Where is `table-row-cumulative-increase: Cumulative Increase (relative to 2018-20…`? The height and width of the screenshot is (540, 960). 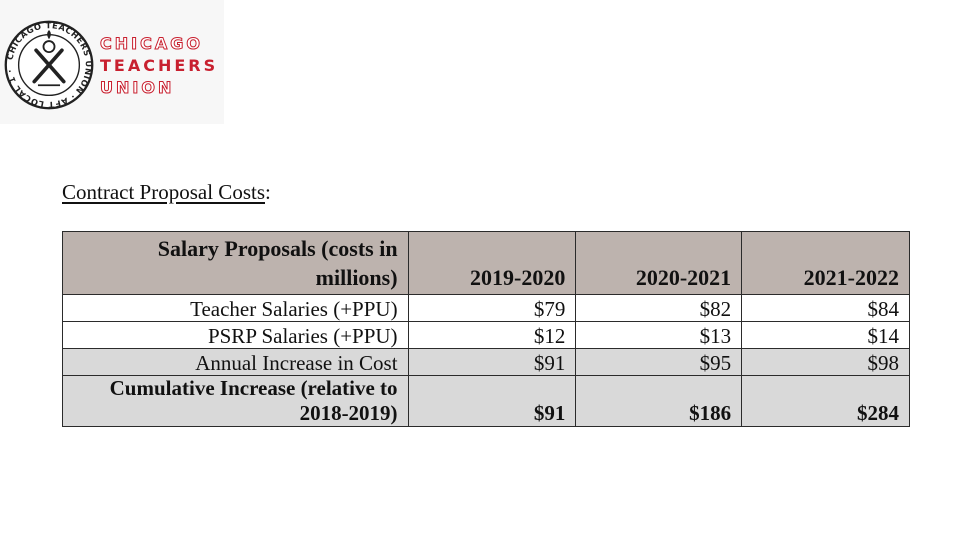 table-row-cumulative-increase: Cumulative Increase (relative to 2018-20… is located at coordinates (486, 401).